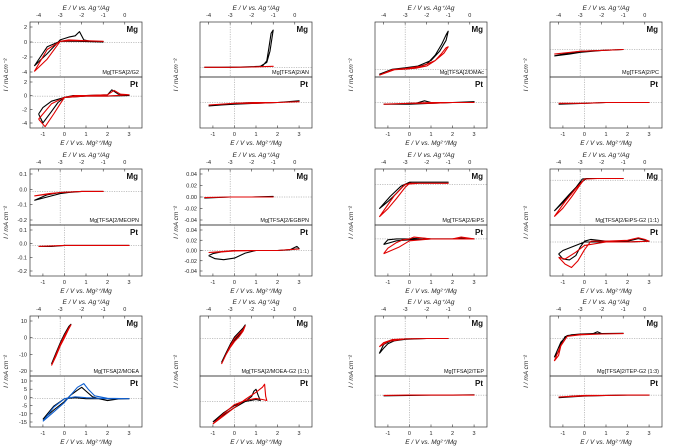 This screenshot has height=446, width=674. What do you see at coordinates (290, 73) in the screenshot?
I see `electrolyte-label: Mg[TFSA]2/AN` at bounding box center [290, 73].